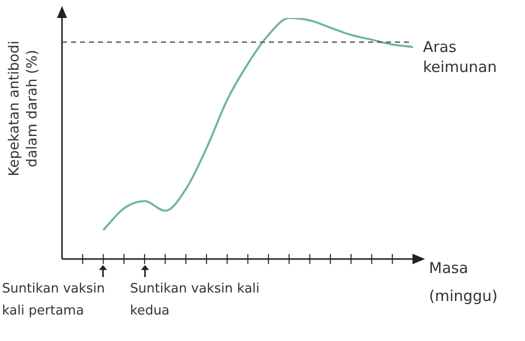  What do you see at coordinates (463, 281) in the screenshot?
I see `x-axis-title: Masa (minggu)` at bounding box center [463, 281].